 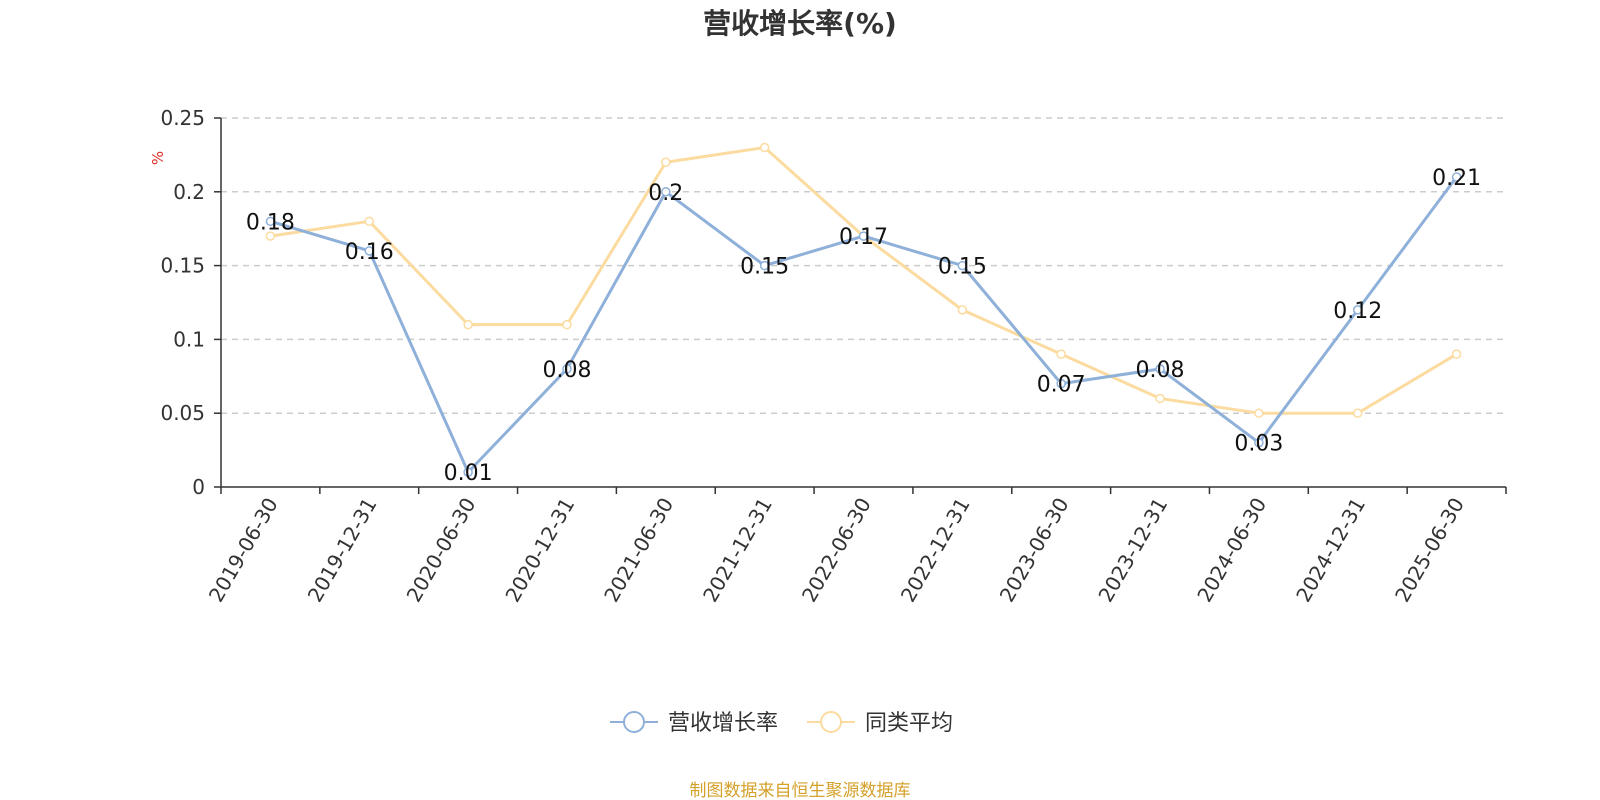 I want to click on y-tick-label: 0, so click(x=198, y=487).